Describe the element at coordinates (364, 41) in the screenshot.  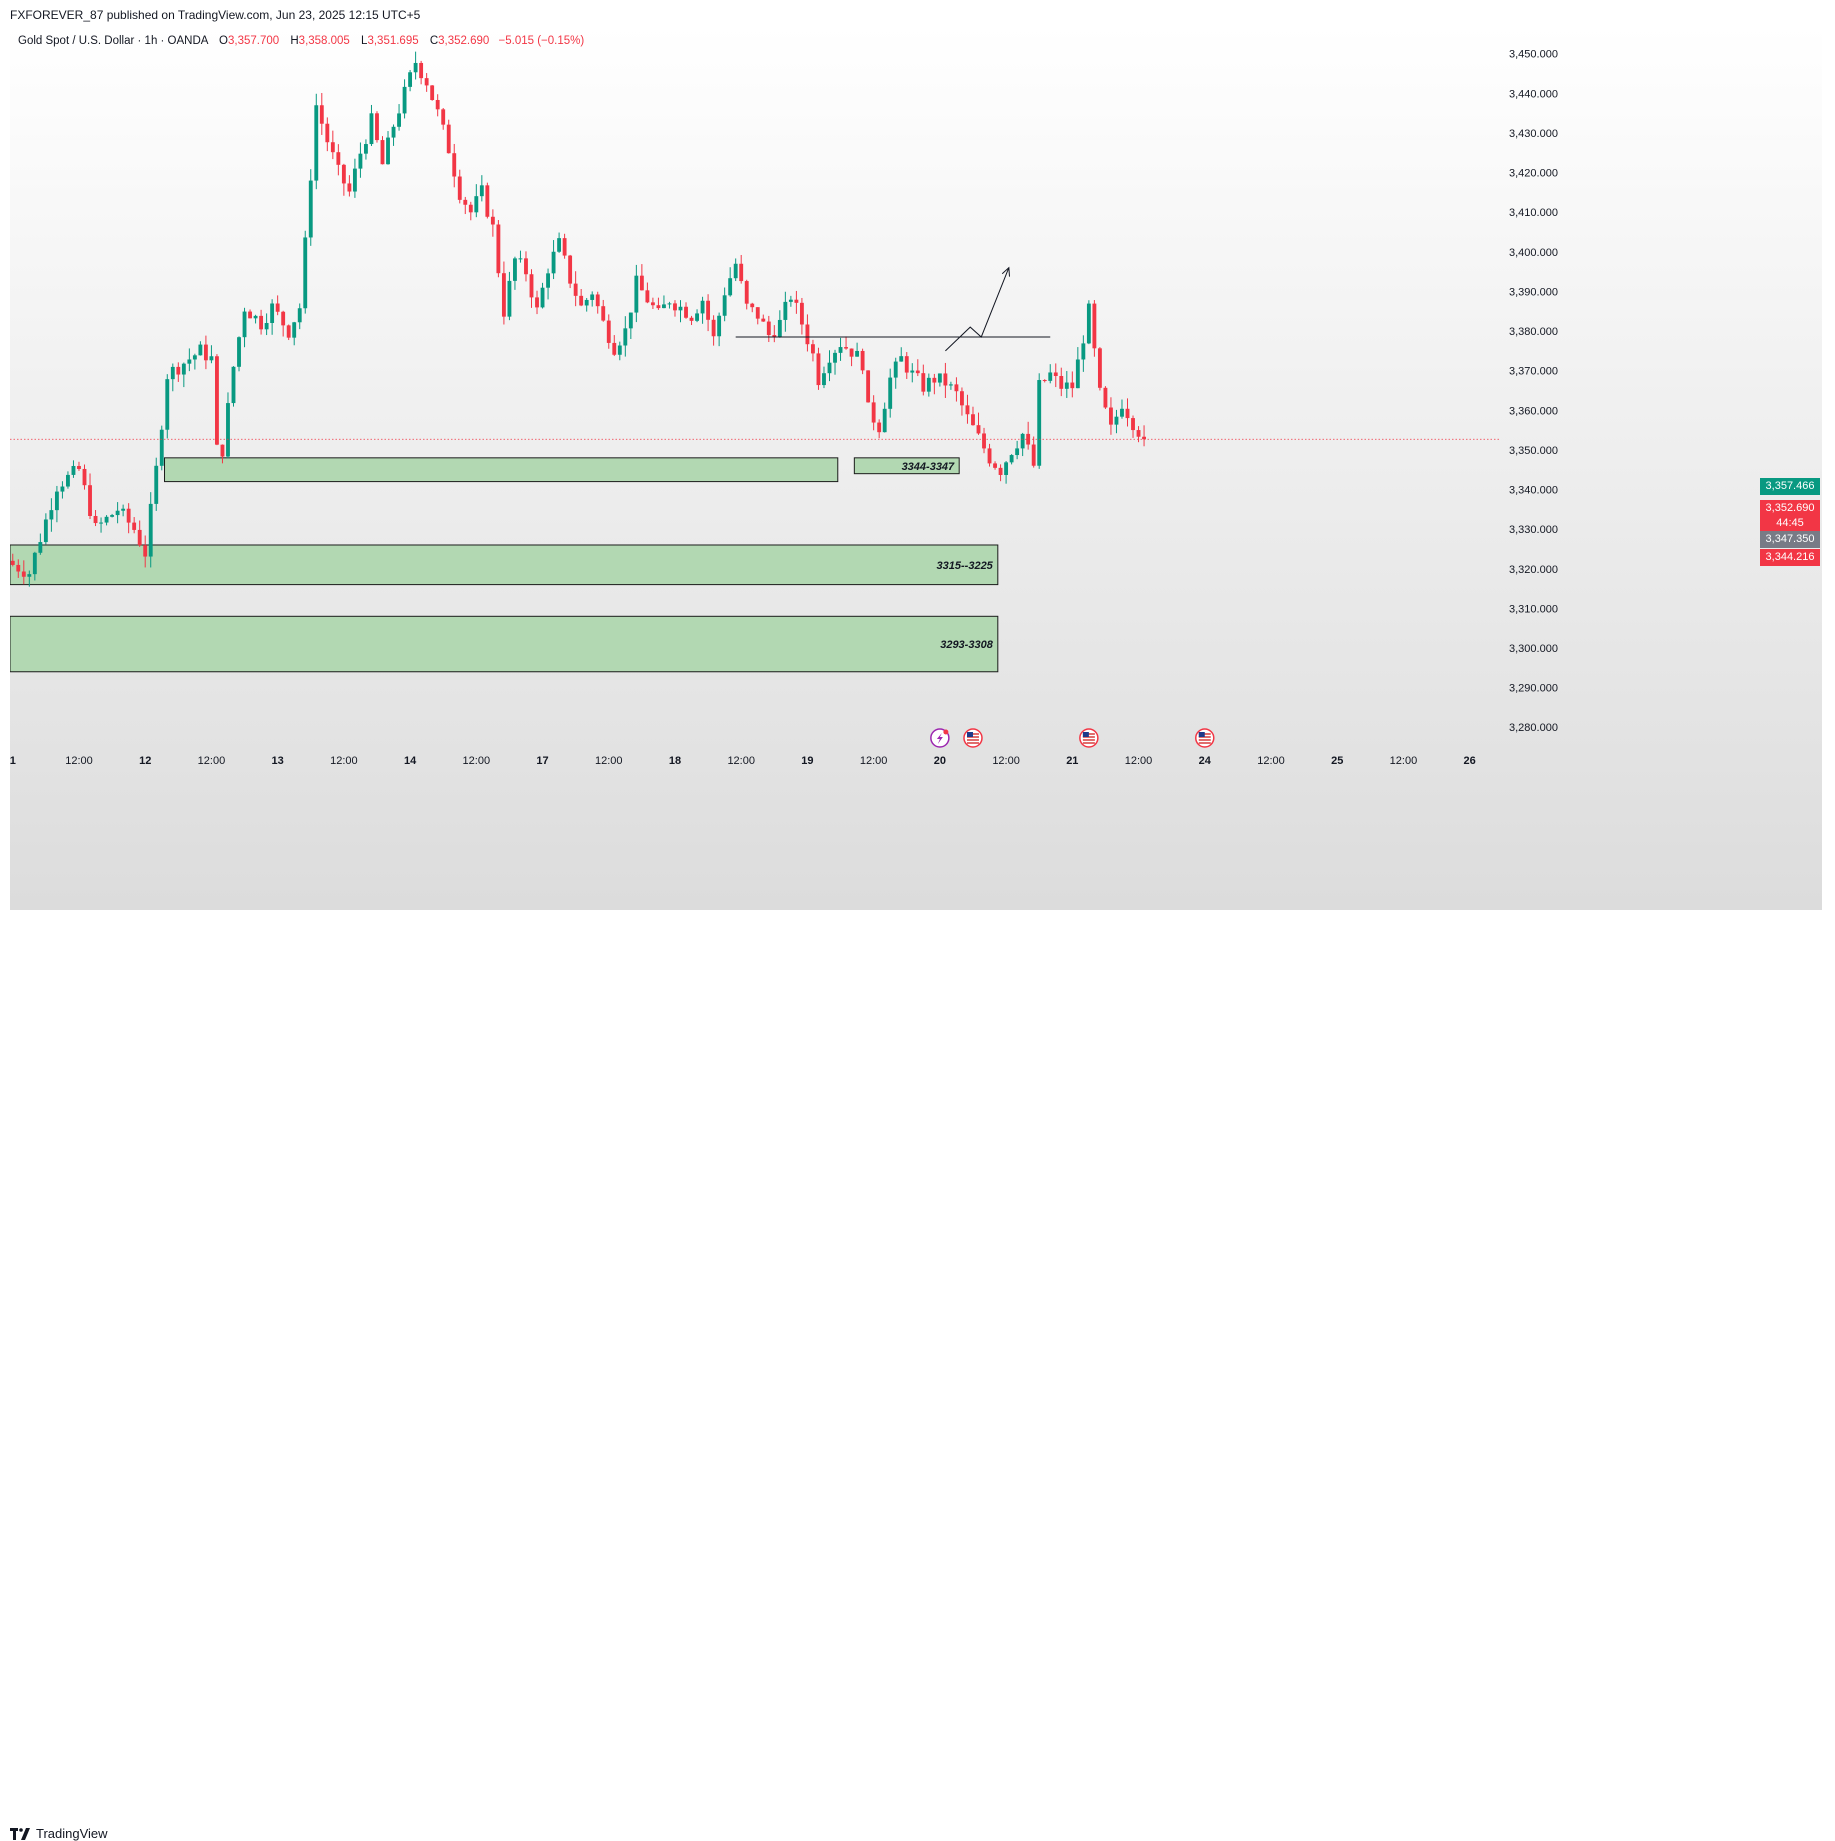
I see `legend-low-label: L` at that location.